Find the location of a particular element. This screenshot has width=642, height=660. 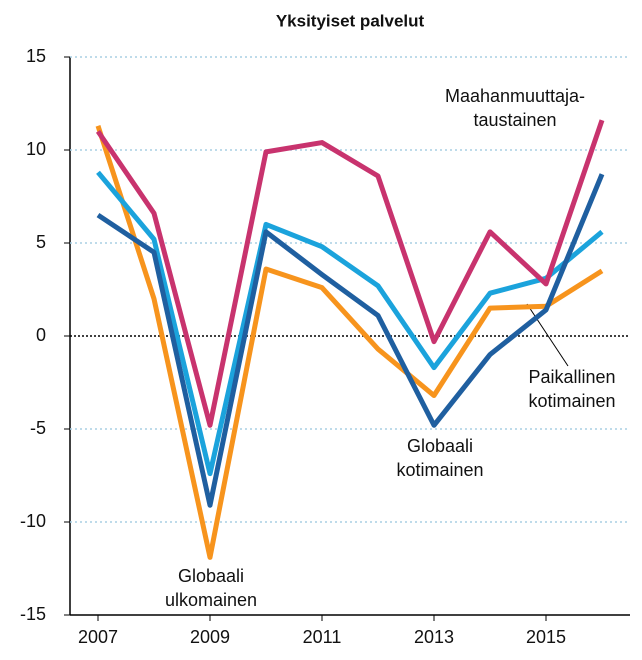

y-tick-label: 5 is located at coordinates (41, 242).